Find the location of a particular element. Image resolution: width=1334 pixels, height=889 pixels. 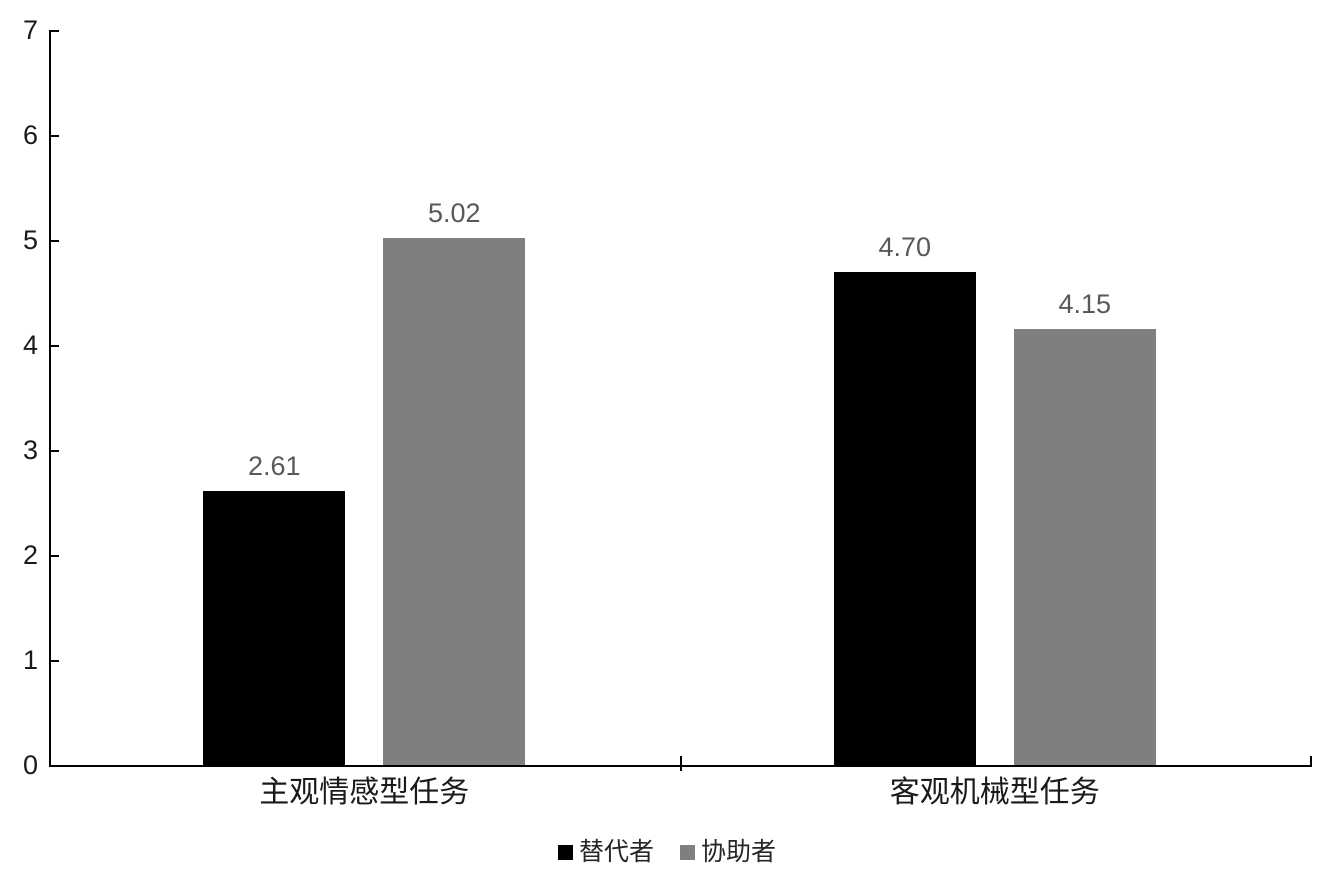

legend-label: 替代者 is located at coordinates (616, 852).